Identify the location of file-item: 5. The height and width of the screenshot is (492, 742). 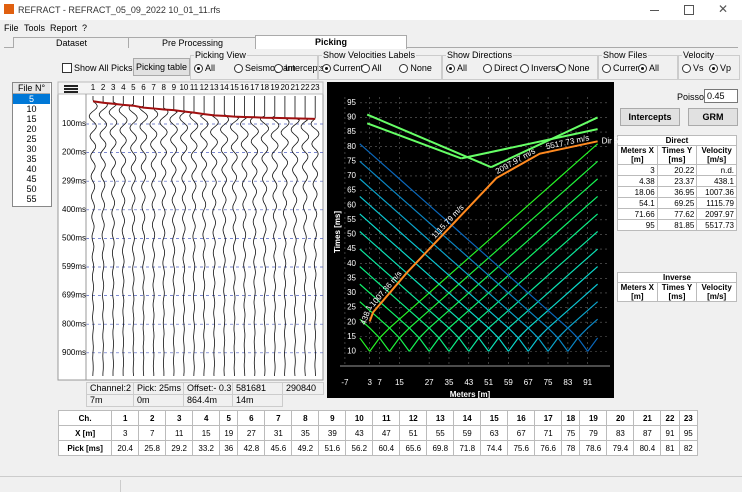
(31, 99).